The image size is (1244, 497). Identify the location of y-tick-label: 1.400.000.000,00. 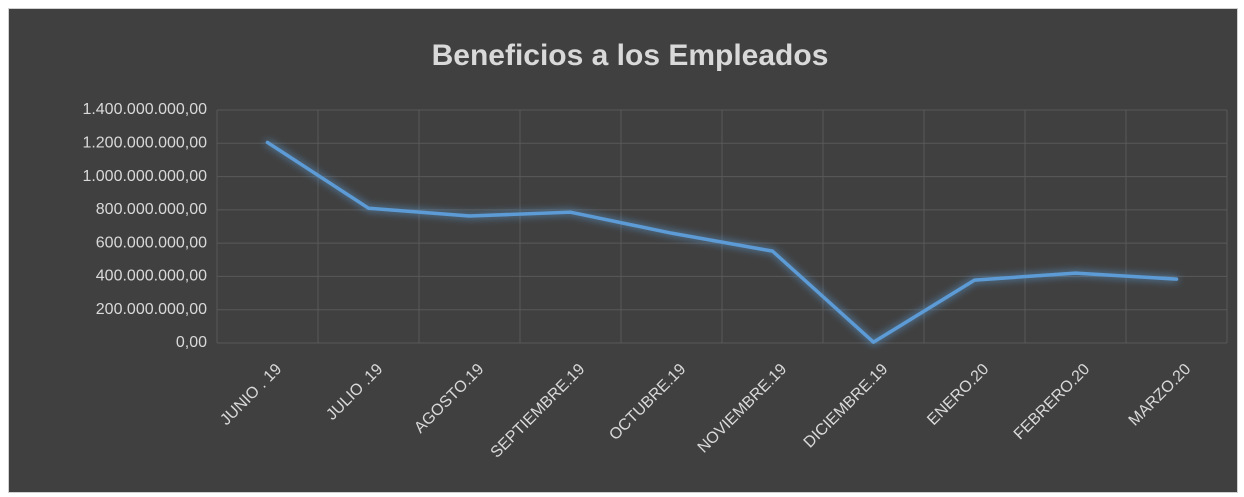
(144, 109).